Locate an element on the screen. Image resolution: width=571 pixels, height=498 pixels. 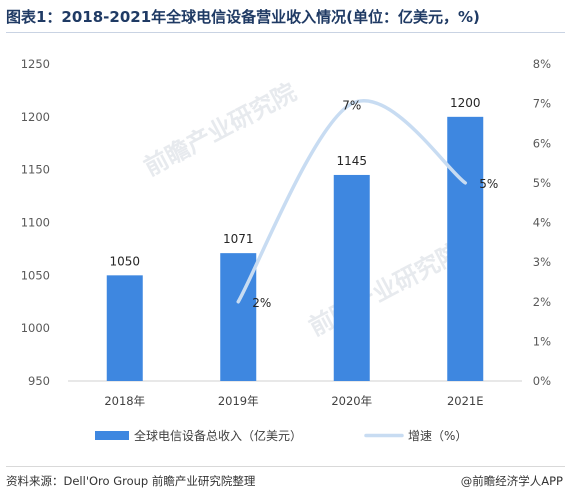
source-note: 资料来源：Dell'Oro Group 前瞻产业研究院整理 is located at coordinates (131, 481).